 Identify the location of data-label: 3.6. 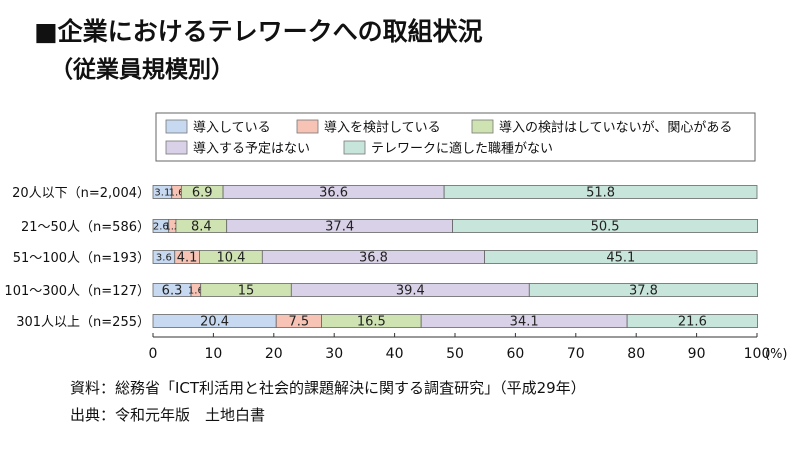
(164, 258).